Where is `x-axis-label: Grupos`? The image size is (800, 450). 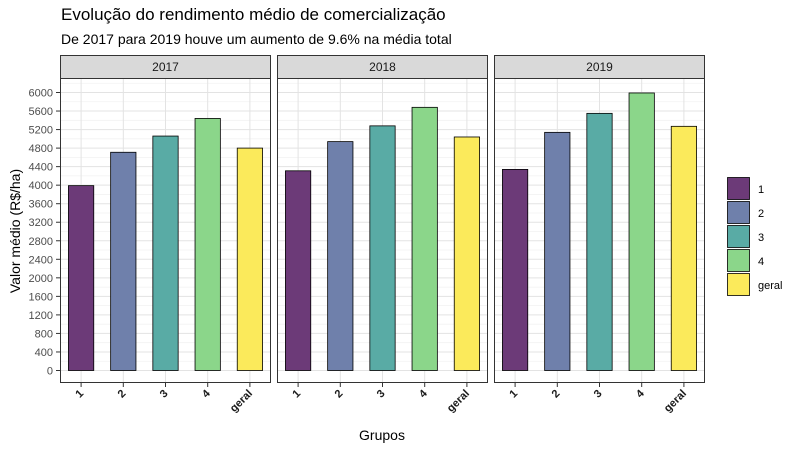
x-axis-label: Grupos is located at coordinates (382, 435).